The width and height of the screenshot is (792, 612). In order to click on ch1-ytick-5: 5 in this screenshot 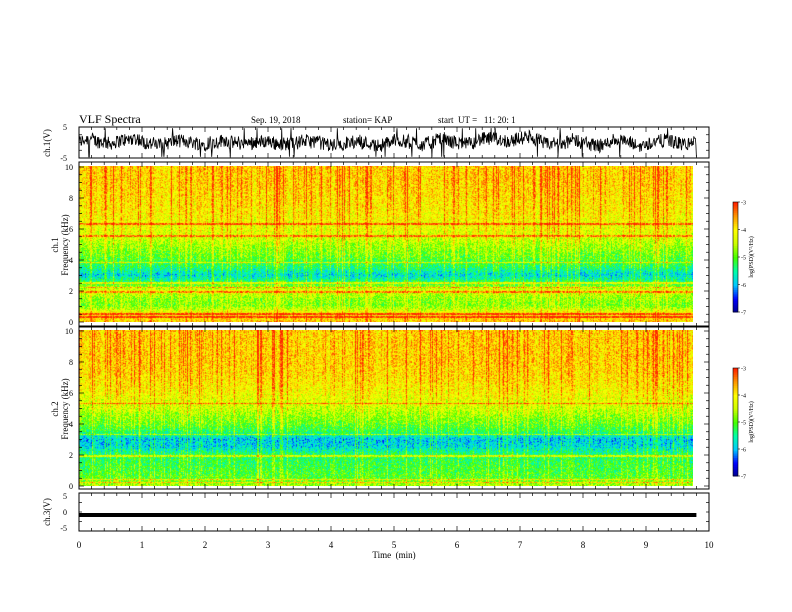, I will do `click(65, 127)`.